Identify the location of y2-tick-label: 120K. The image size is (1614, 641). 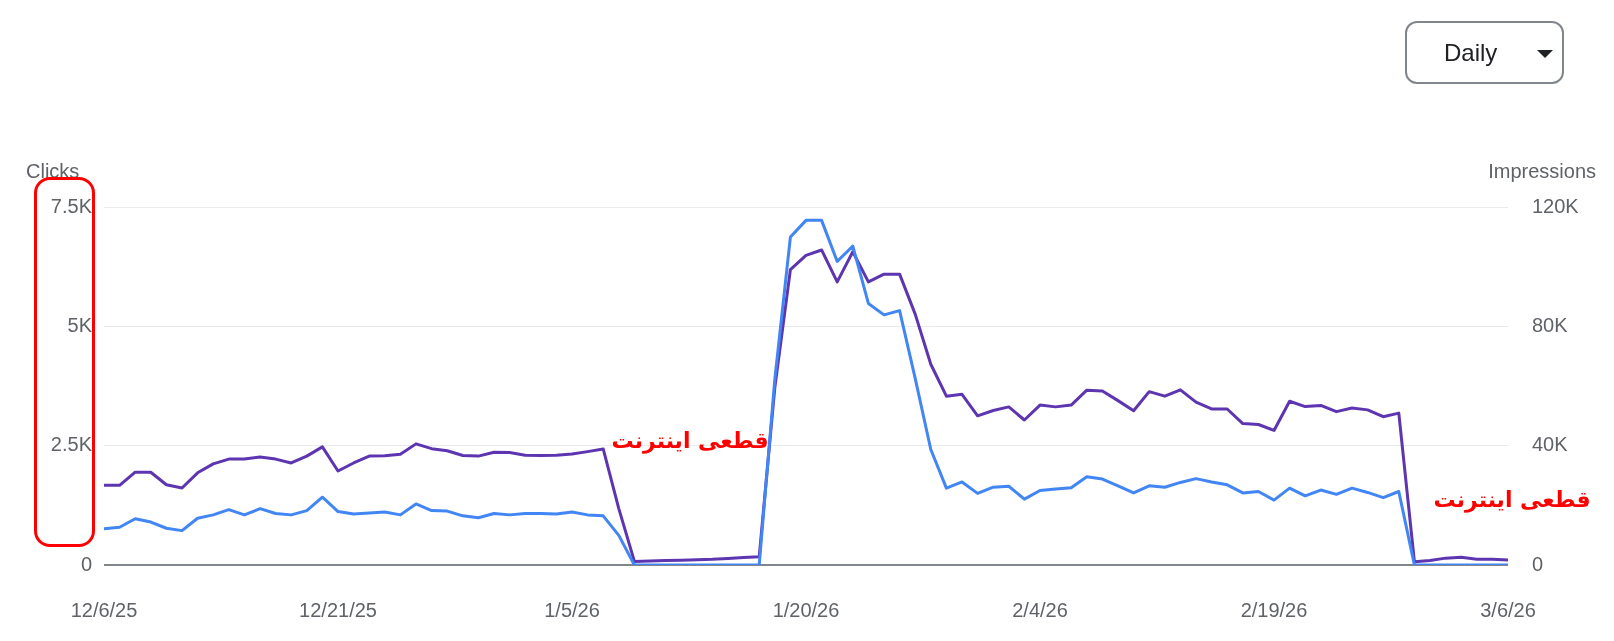
(1556, 205).